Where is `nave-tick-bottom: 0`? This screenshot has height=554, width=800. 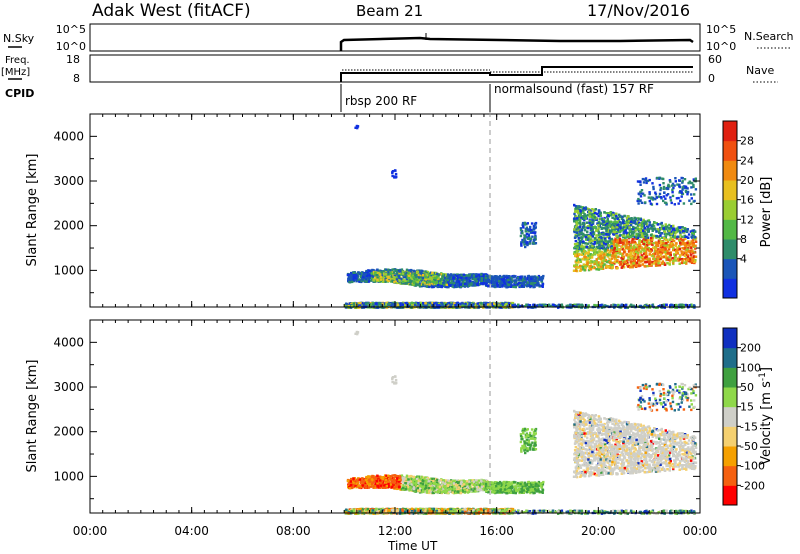
nave-tick-bottom: 0 is located at coordinates (711, 78).